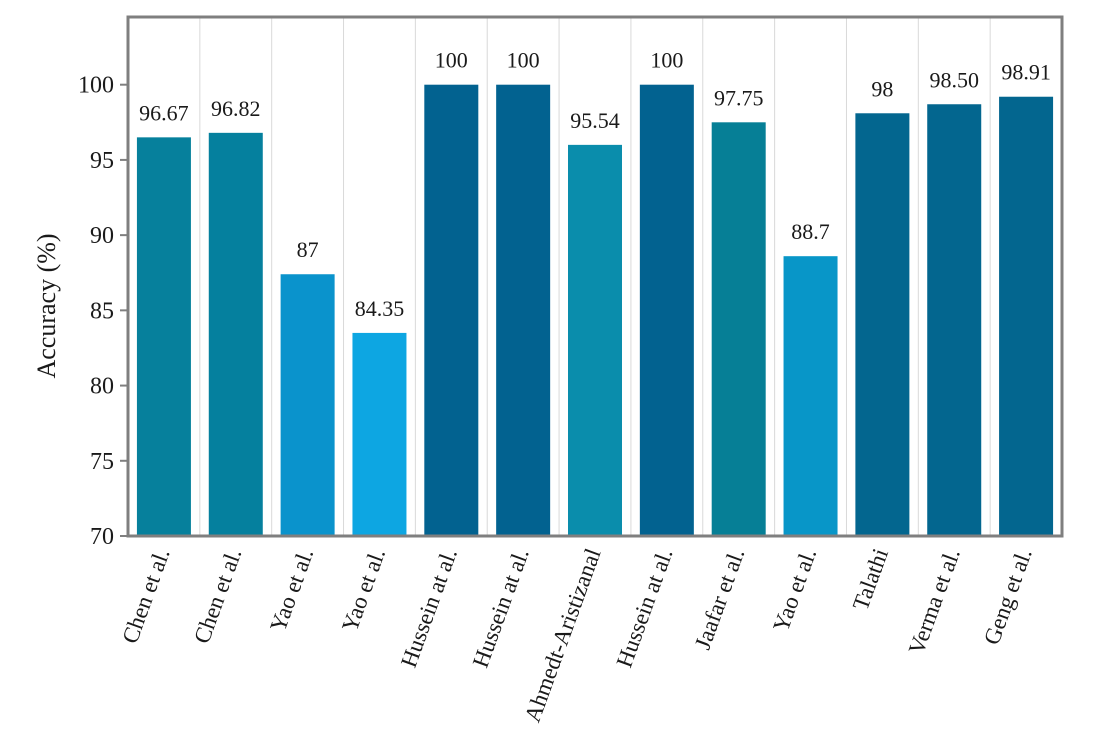 The width and height of the screenshot is (1094, 750). Describe the element at coordinates (563, 635) in the screenshot. I see `category-label: Ahmedt-Aristizanal` at that location.